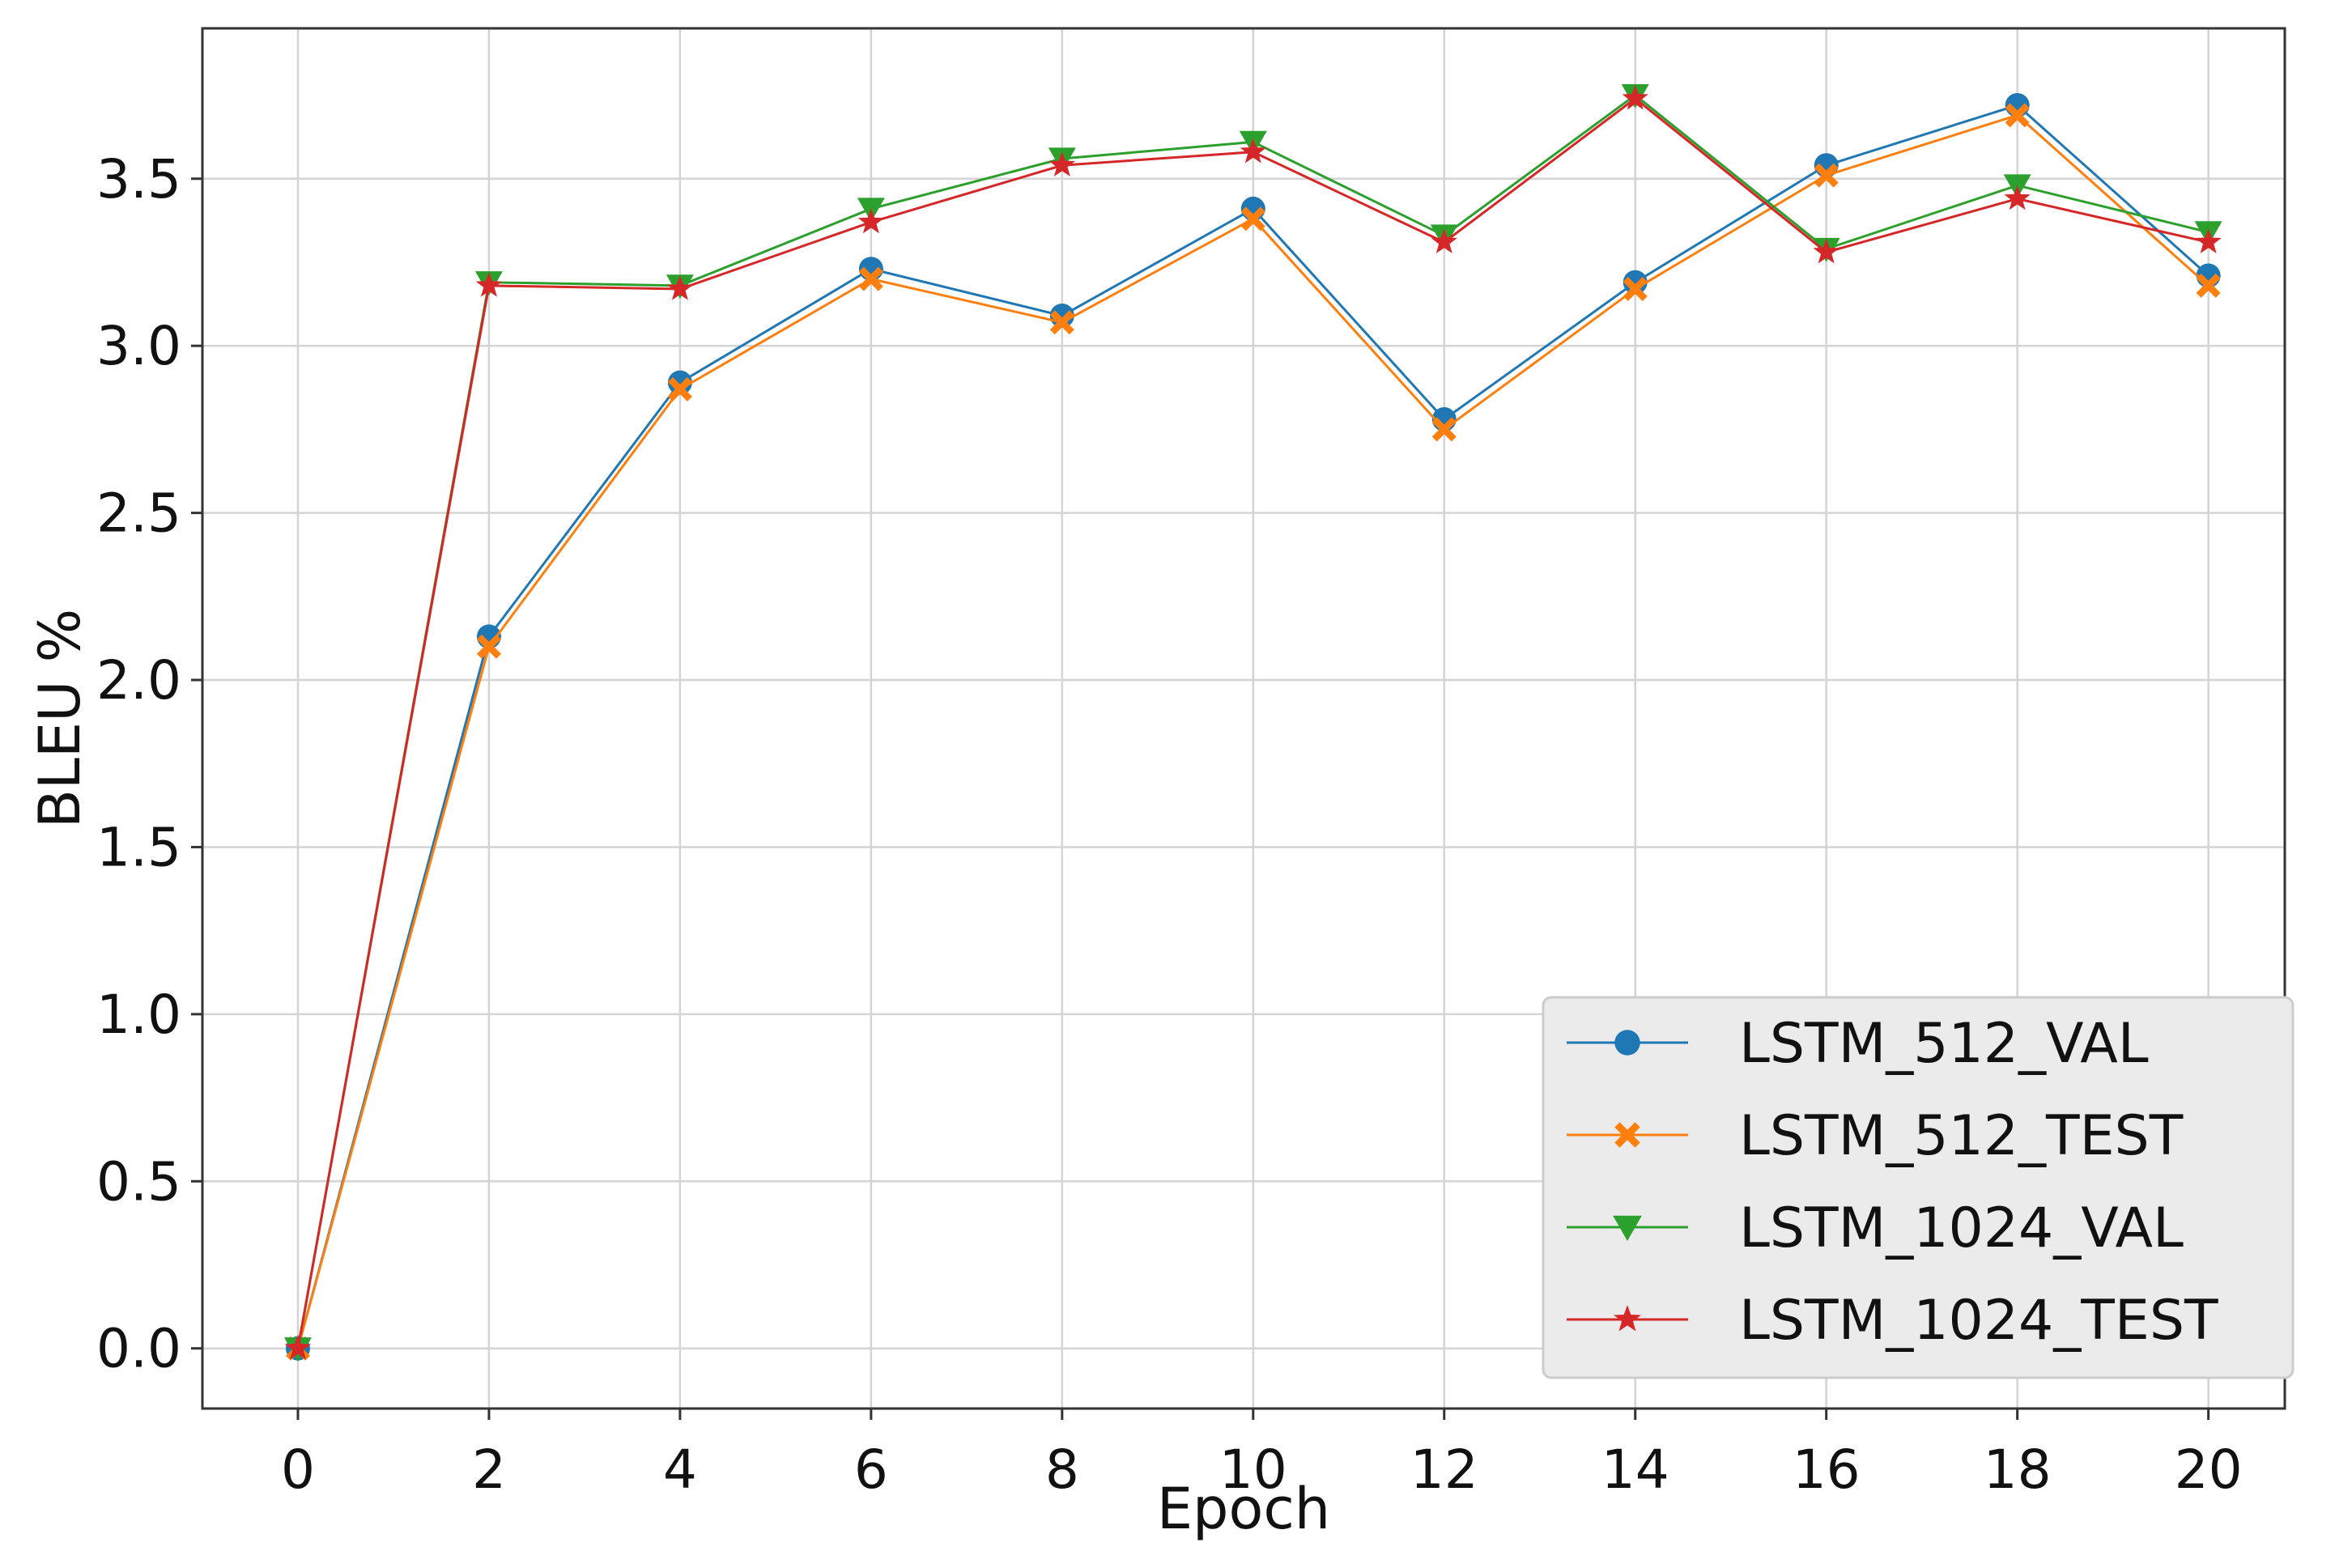  I want to click on legend-label: LSTM_1024_TEST, so click(1978, 1321).